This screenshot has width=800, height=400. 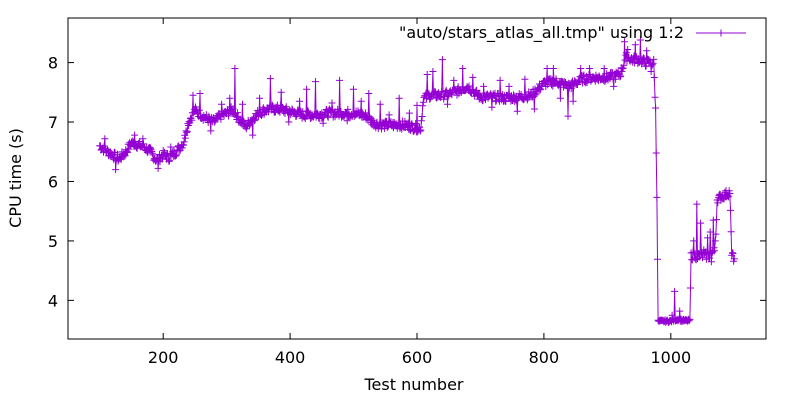 What do you see at coordinates (670, 357) in the screenshot?
I see `x-tick-label: 1000` at bounding box center [670, 357].